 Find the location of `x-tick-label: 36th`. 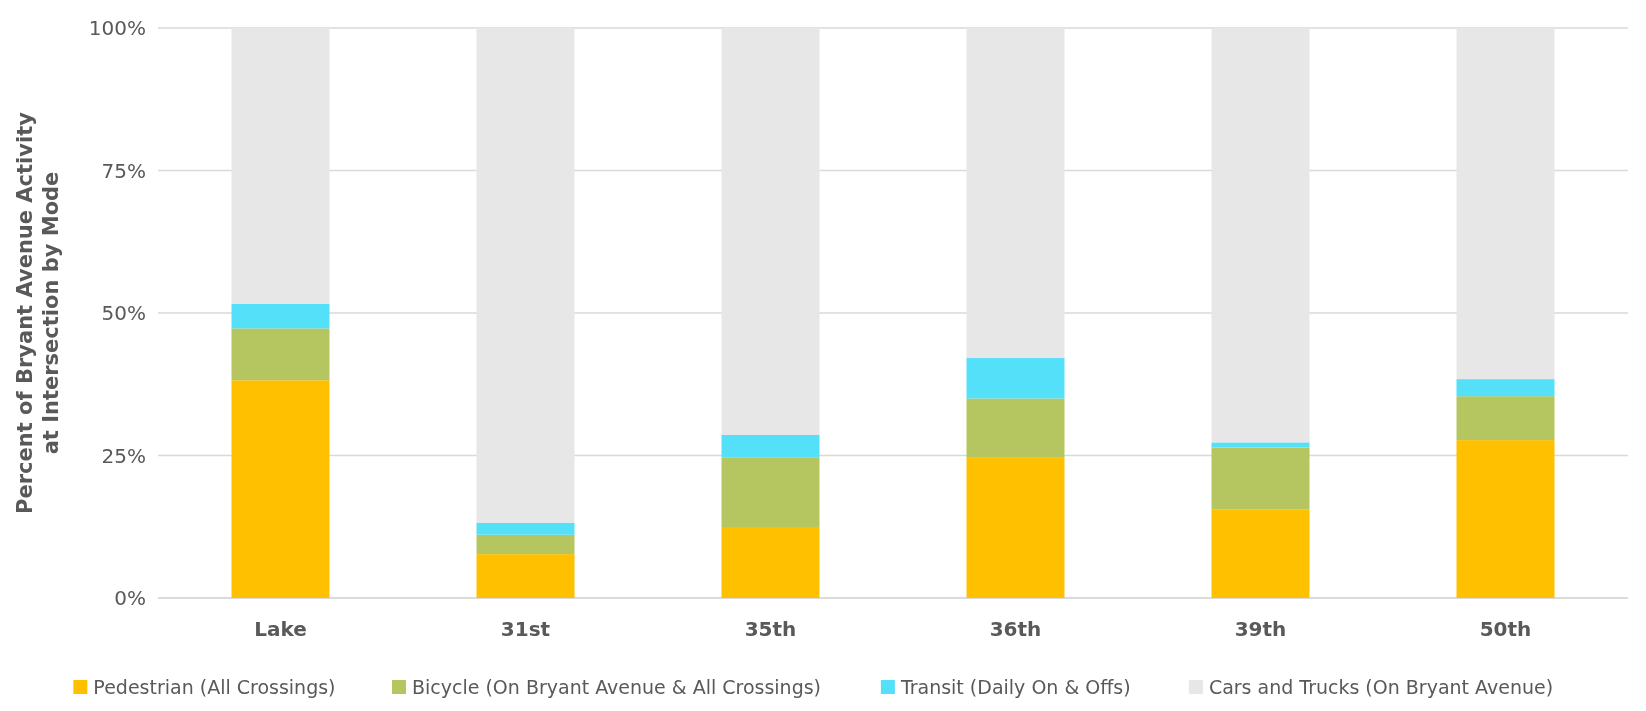

x-tick-label: 36th is located at coordinates (1015, 629).